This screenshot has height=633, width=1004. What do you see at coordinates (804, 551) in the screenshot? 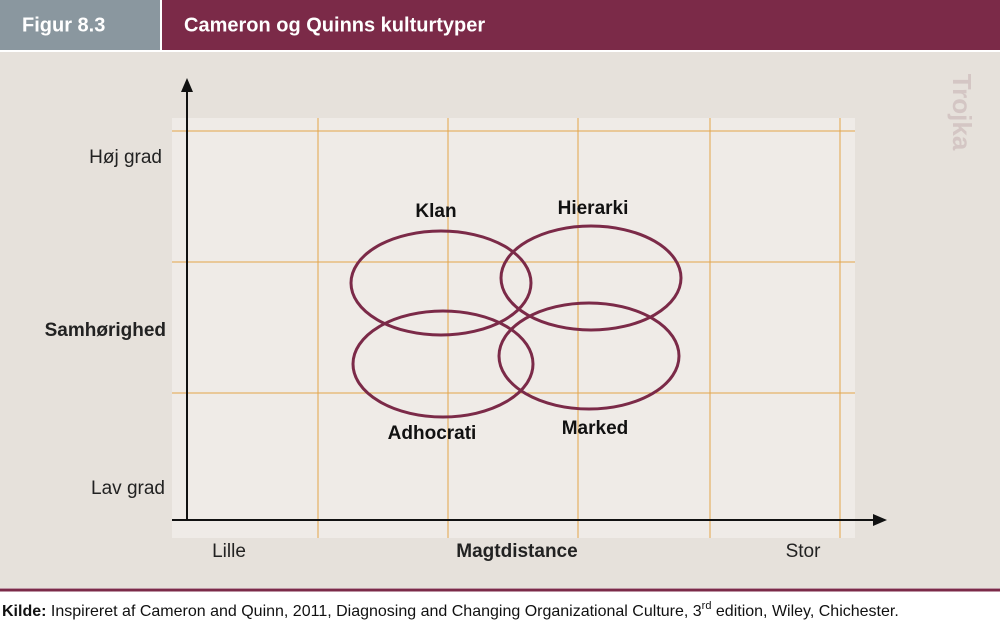
I see `x-axis-high: Stor` at bounding box center [804, 551].